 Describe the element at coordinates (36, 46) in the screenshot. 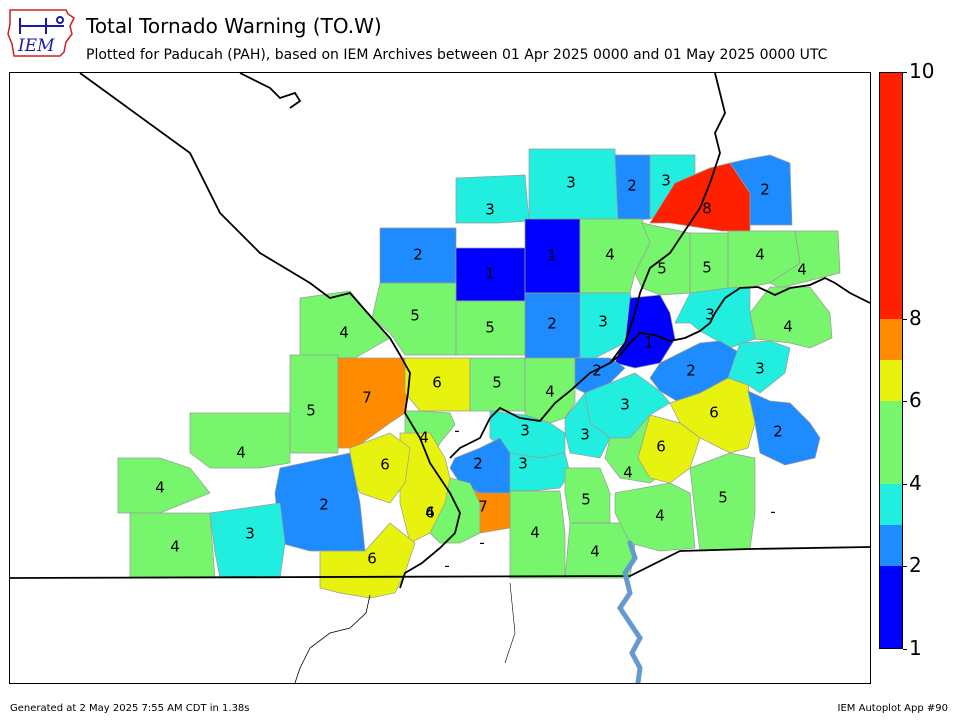

I see `logo-text: IEM` at that location.